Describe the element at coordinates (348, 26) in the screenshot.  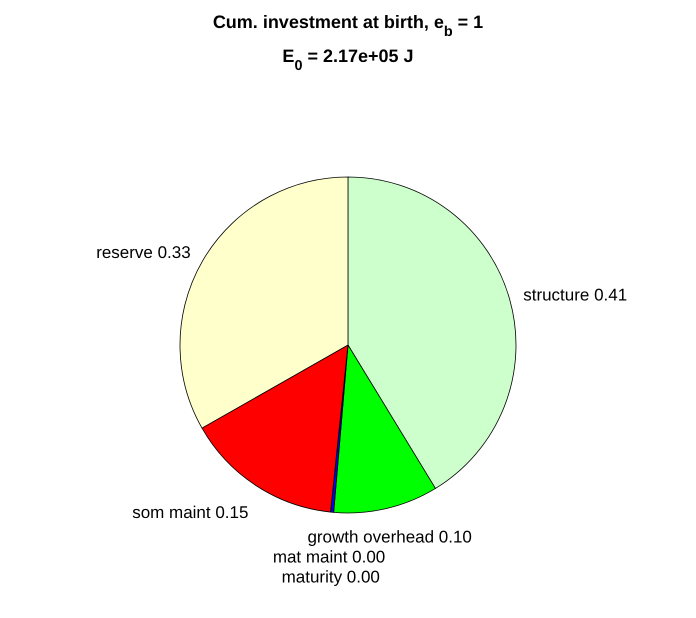
I see `chart-title: Cum. investment at birth, e$_{b}$ = 1` at that location.